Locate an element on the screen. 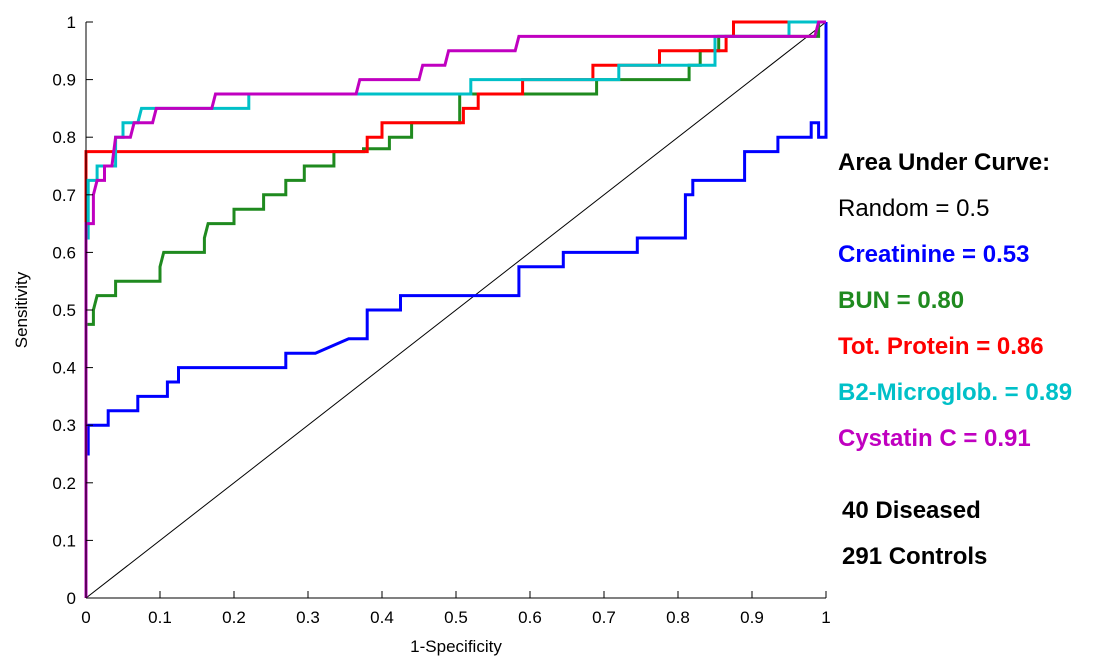 The image size is (1113, 657). y-axis: 0 0.1 0.2 0.3 0.4 0.5 0.6 0.7 0.8 0.9 1 is located at coordinates (72, 310).